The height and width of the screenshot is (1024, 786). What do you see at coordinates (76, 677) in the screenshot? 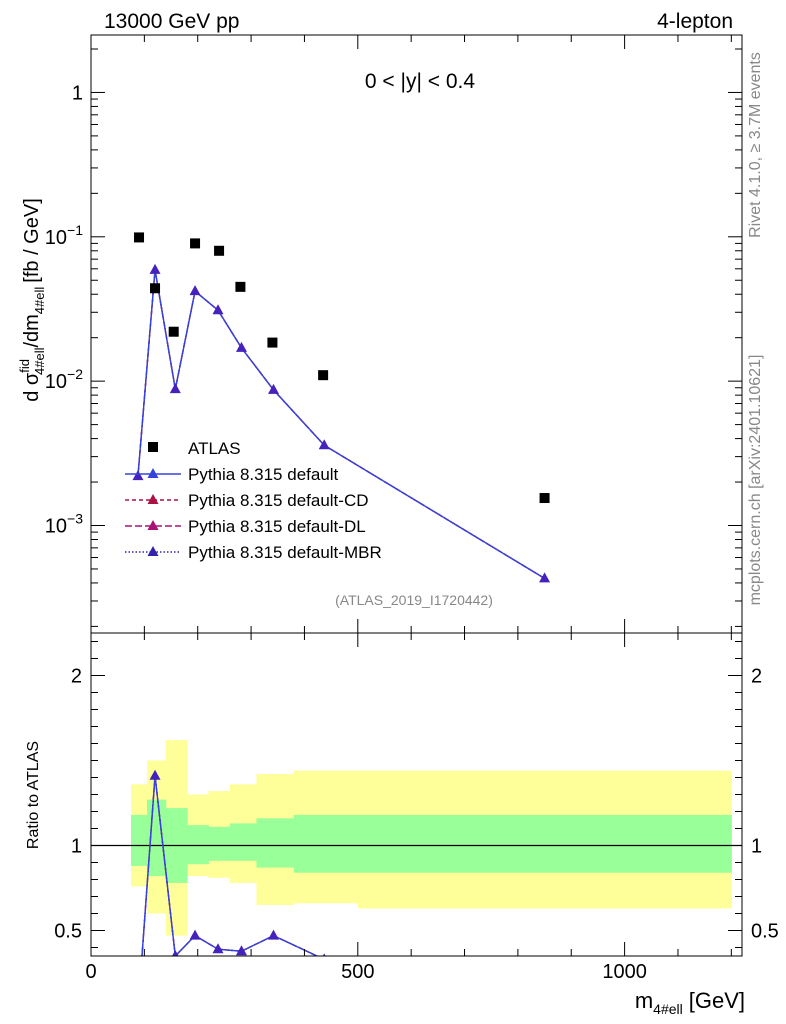
I see `ratio-y-tick-label: 2` at bounding box center [76, 677].